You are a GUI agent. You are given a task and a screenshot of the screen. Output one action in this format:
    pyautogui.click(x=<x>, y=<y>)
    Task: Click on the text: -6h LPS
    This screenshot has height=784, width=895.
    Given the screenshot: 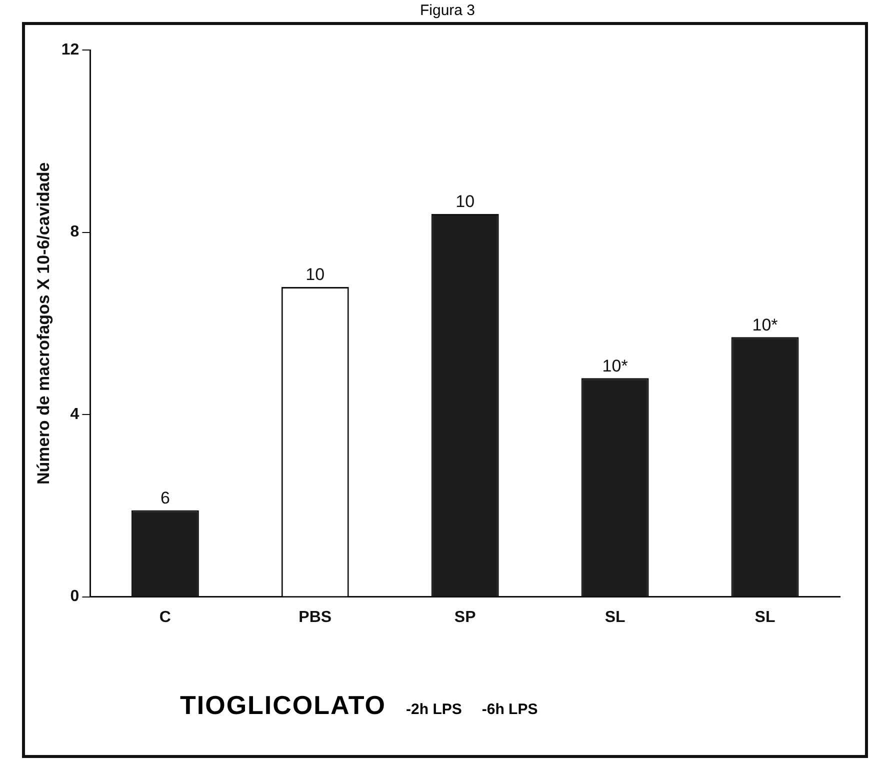 What is the action you would take?
    pyautogui.click(x=510, y=709)
    